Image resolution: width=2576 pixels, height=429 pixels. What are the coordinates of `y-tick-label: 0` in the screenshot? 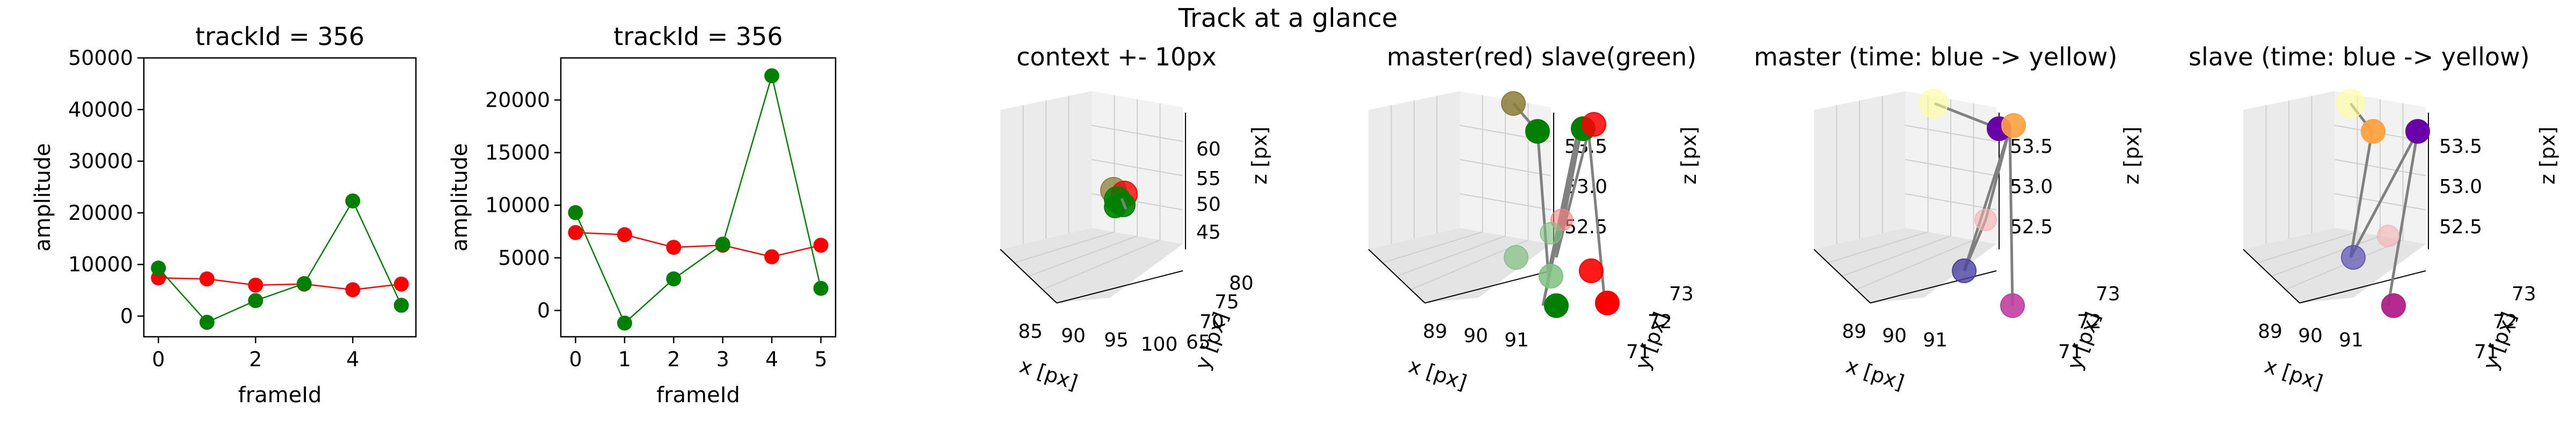 It's located at (126, 316).